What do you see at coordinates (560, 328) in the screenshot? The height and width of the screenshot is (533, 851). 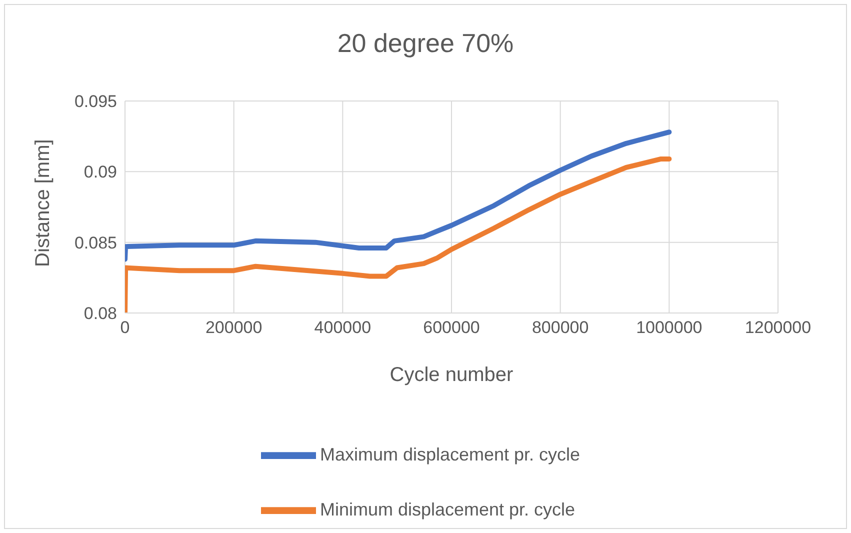 I see `x-tick-label: 800000` at bounding box center [560, 328].